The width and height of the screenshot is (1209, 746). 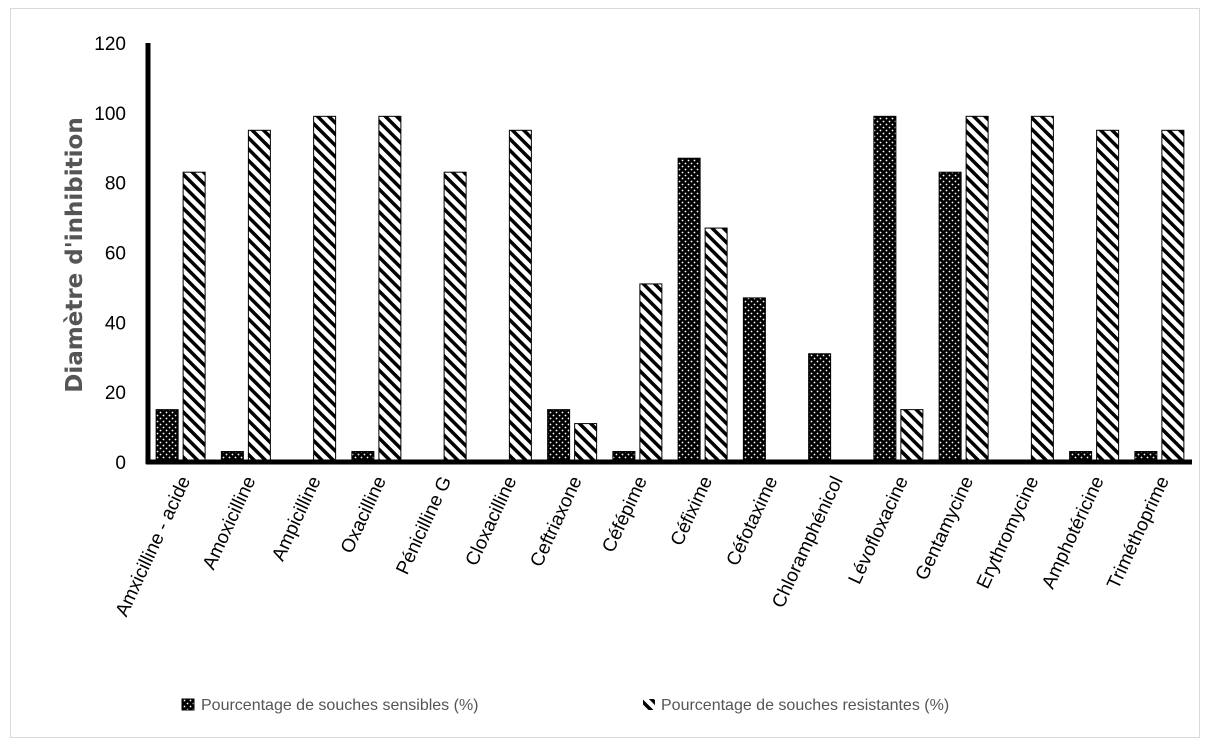 What do you see at coordinates (492, 521) in the screenshot?
I see `x-tick-label: Cloxacilline` at bounding box center [492, 521].